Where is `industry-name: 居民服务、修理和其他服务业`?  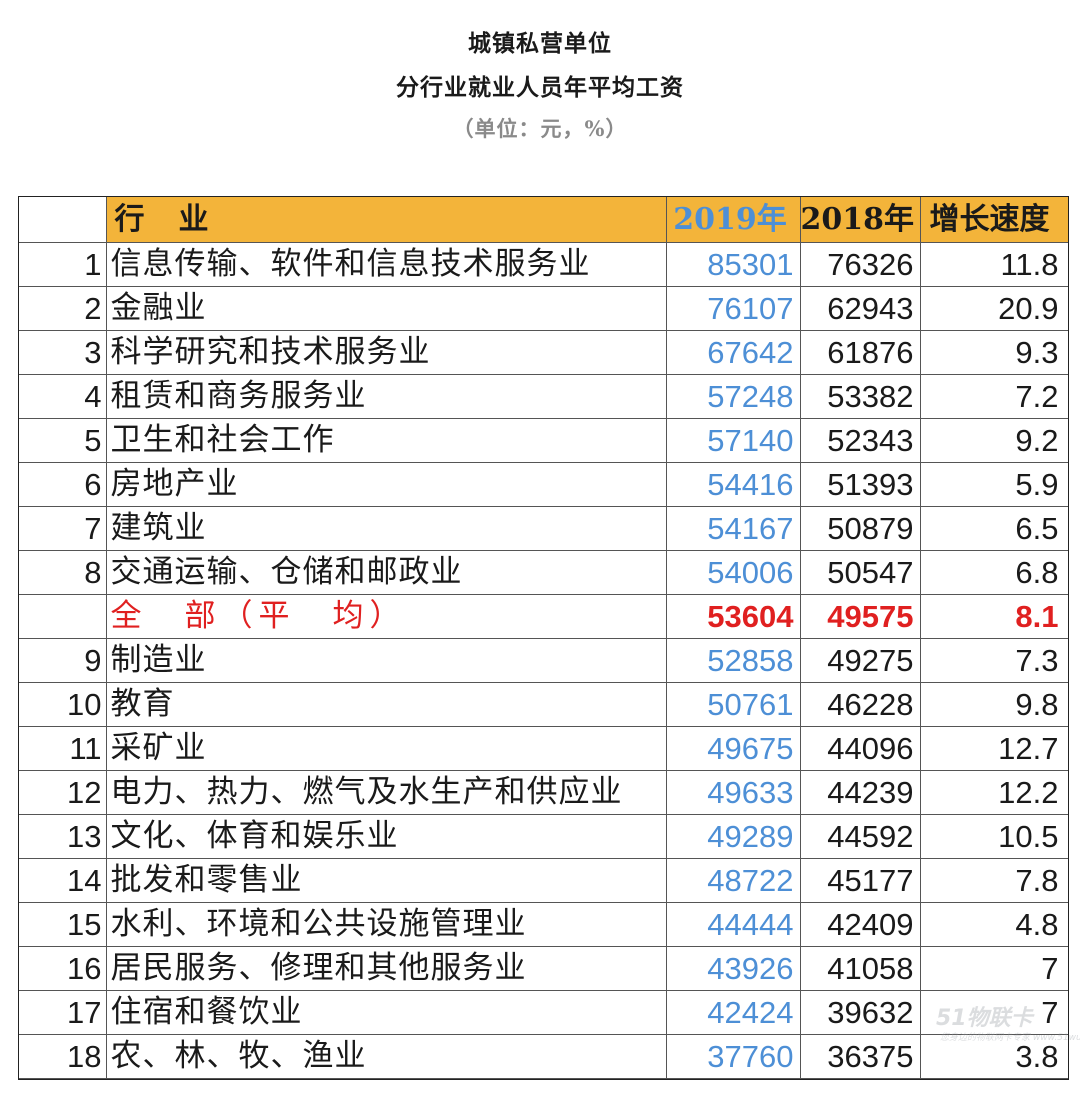 industry-name: 居民服务、修理和其他服务业 is located at coordinates (386, 968).